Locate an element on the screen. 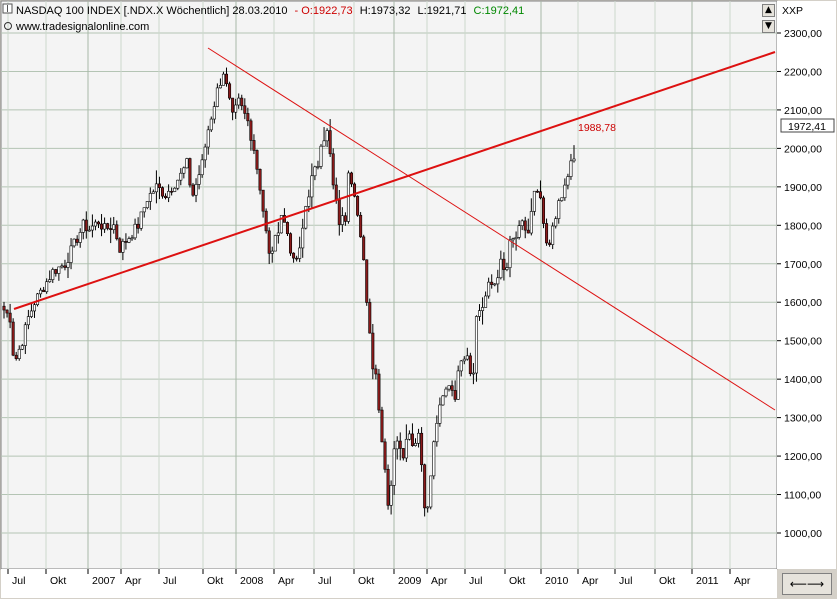 This screenshot has width=837, height=599. zoom-arrows-button: ⟵⟶ is located at coordinates (807, 584).